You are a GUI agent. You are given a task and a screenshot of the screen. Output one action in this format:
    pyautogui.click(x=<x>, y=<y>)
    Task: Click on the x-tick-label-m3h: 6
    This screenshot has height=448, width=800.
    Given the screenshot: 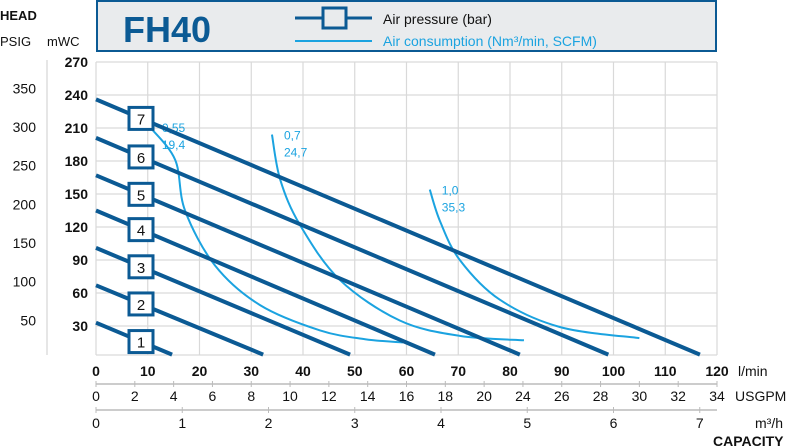 What is the action you would take?
    pyautogui.click(x=614, y=423)
    